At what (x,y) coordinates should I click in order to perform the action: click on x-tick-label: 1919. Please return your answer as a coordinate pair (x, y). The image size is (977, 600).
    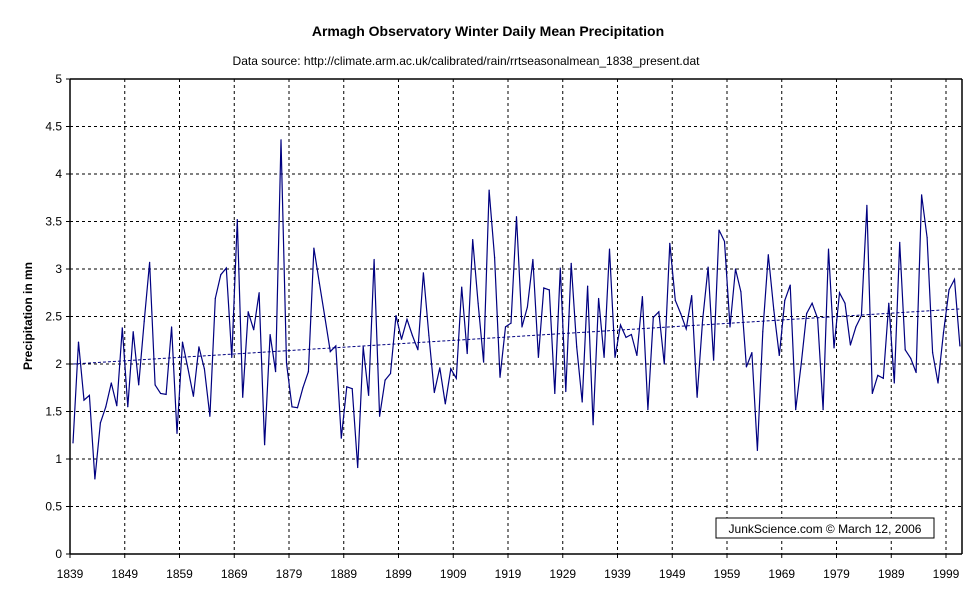
    Looking at the image, I should click on (508, 574).